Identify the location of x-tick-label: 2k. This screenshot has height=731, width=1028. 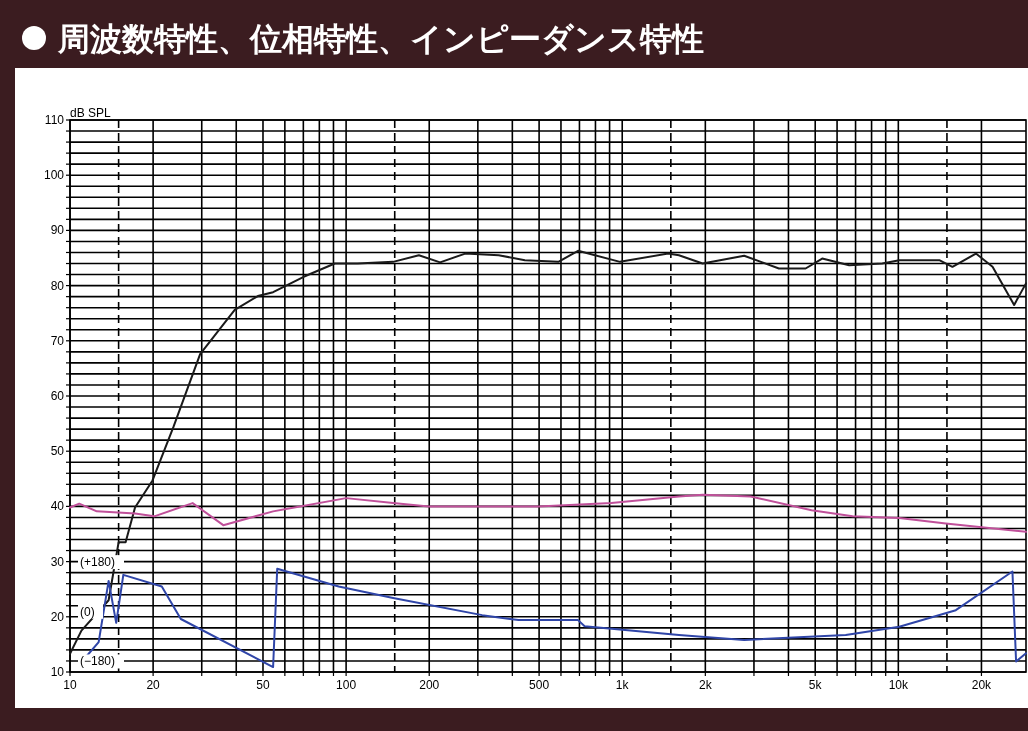
(705, 685).